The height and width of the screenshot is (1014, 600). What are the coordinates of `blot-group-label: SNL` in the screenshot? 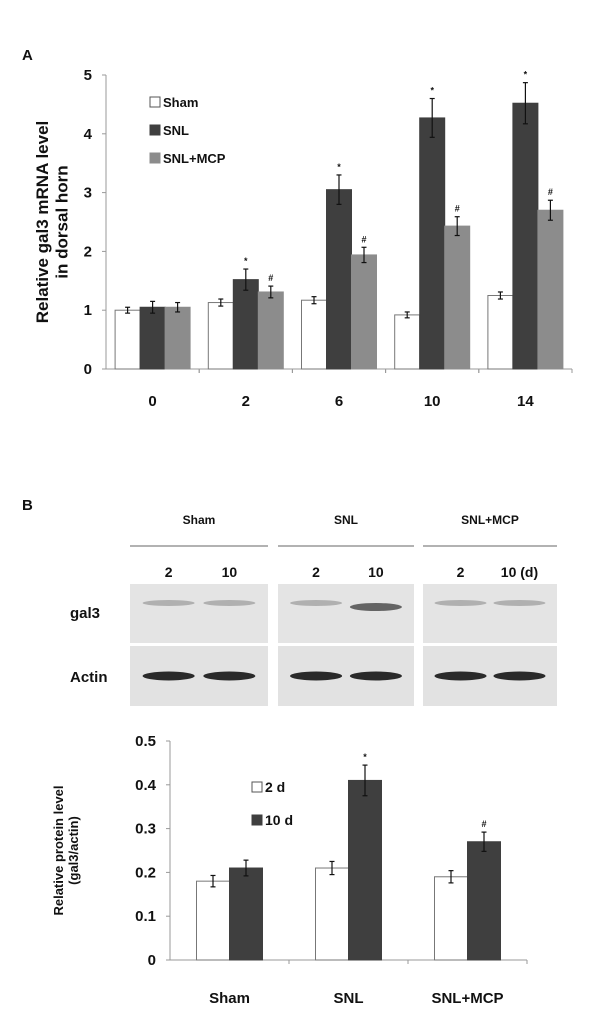 It's located at (346, 520).